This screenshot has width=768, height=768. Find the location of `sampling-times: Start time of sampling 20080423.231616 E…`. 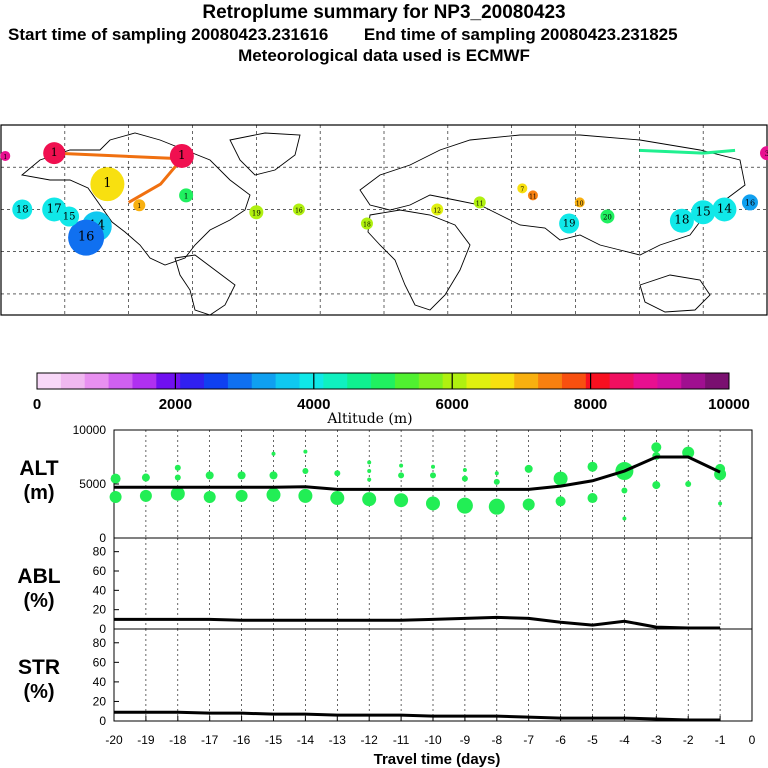

sampling-times: Start time of sampling 20080423.231616 E… is located at coordinates (343, 35).